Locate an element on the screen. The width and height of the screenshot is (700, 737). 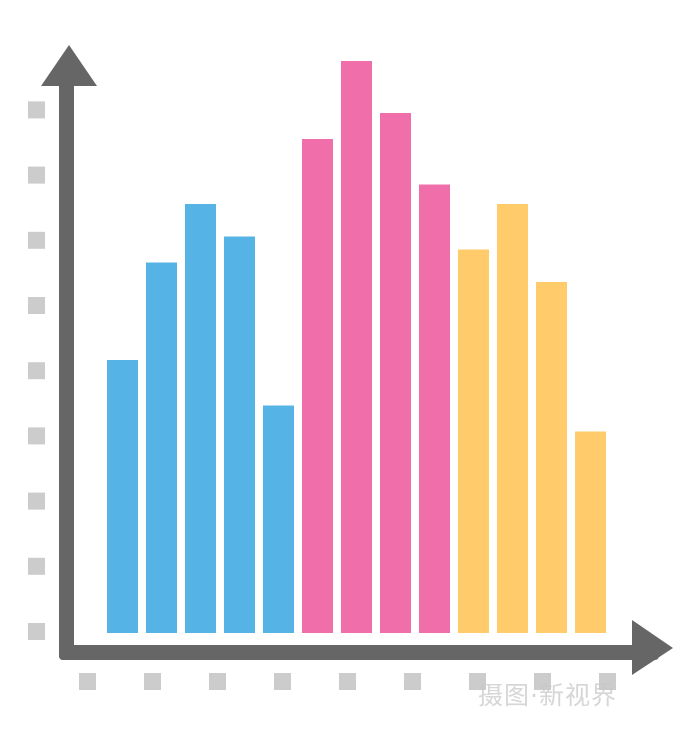
x-axis-arrow is located at coordinates (652, 647).